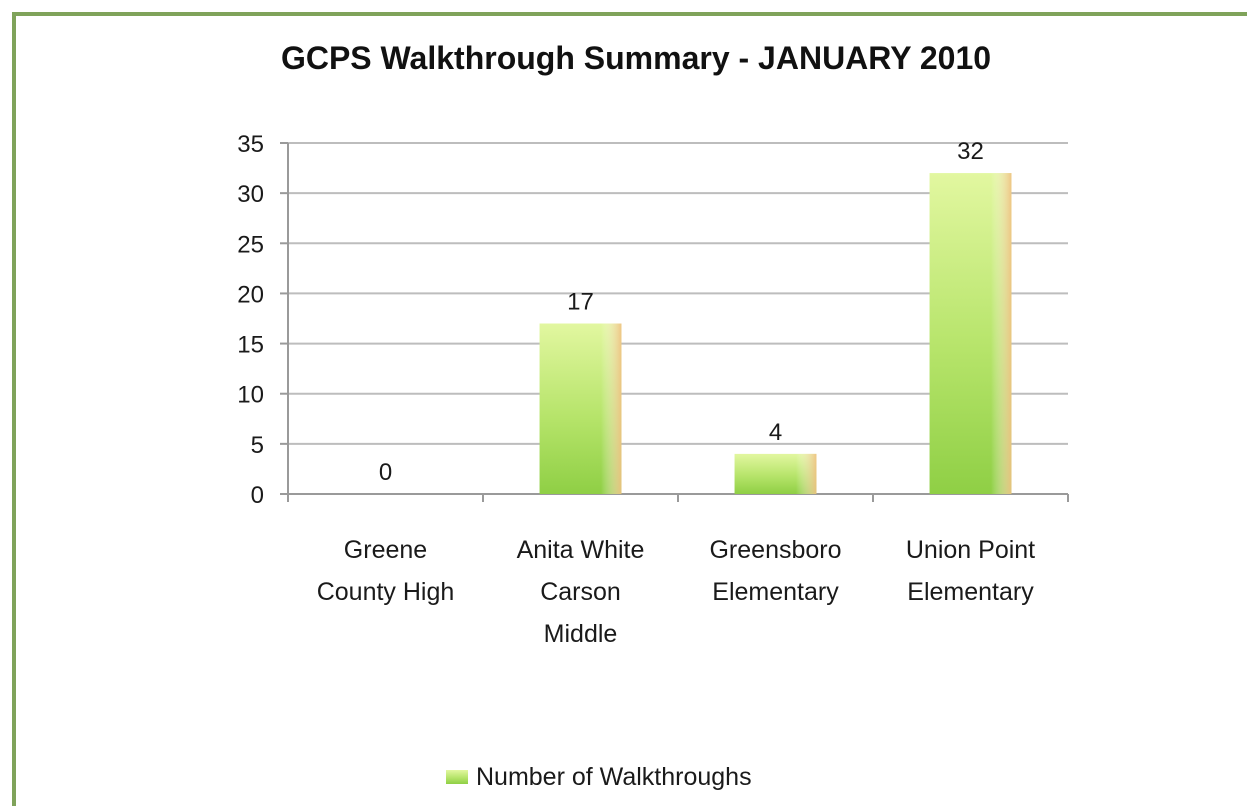 The width and height of the screenshot is (1247, 810). I want to click on legend-swatch, so click(457, 777).